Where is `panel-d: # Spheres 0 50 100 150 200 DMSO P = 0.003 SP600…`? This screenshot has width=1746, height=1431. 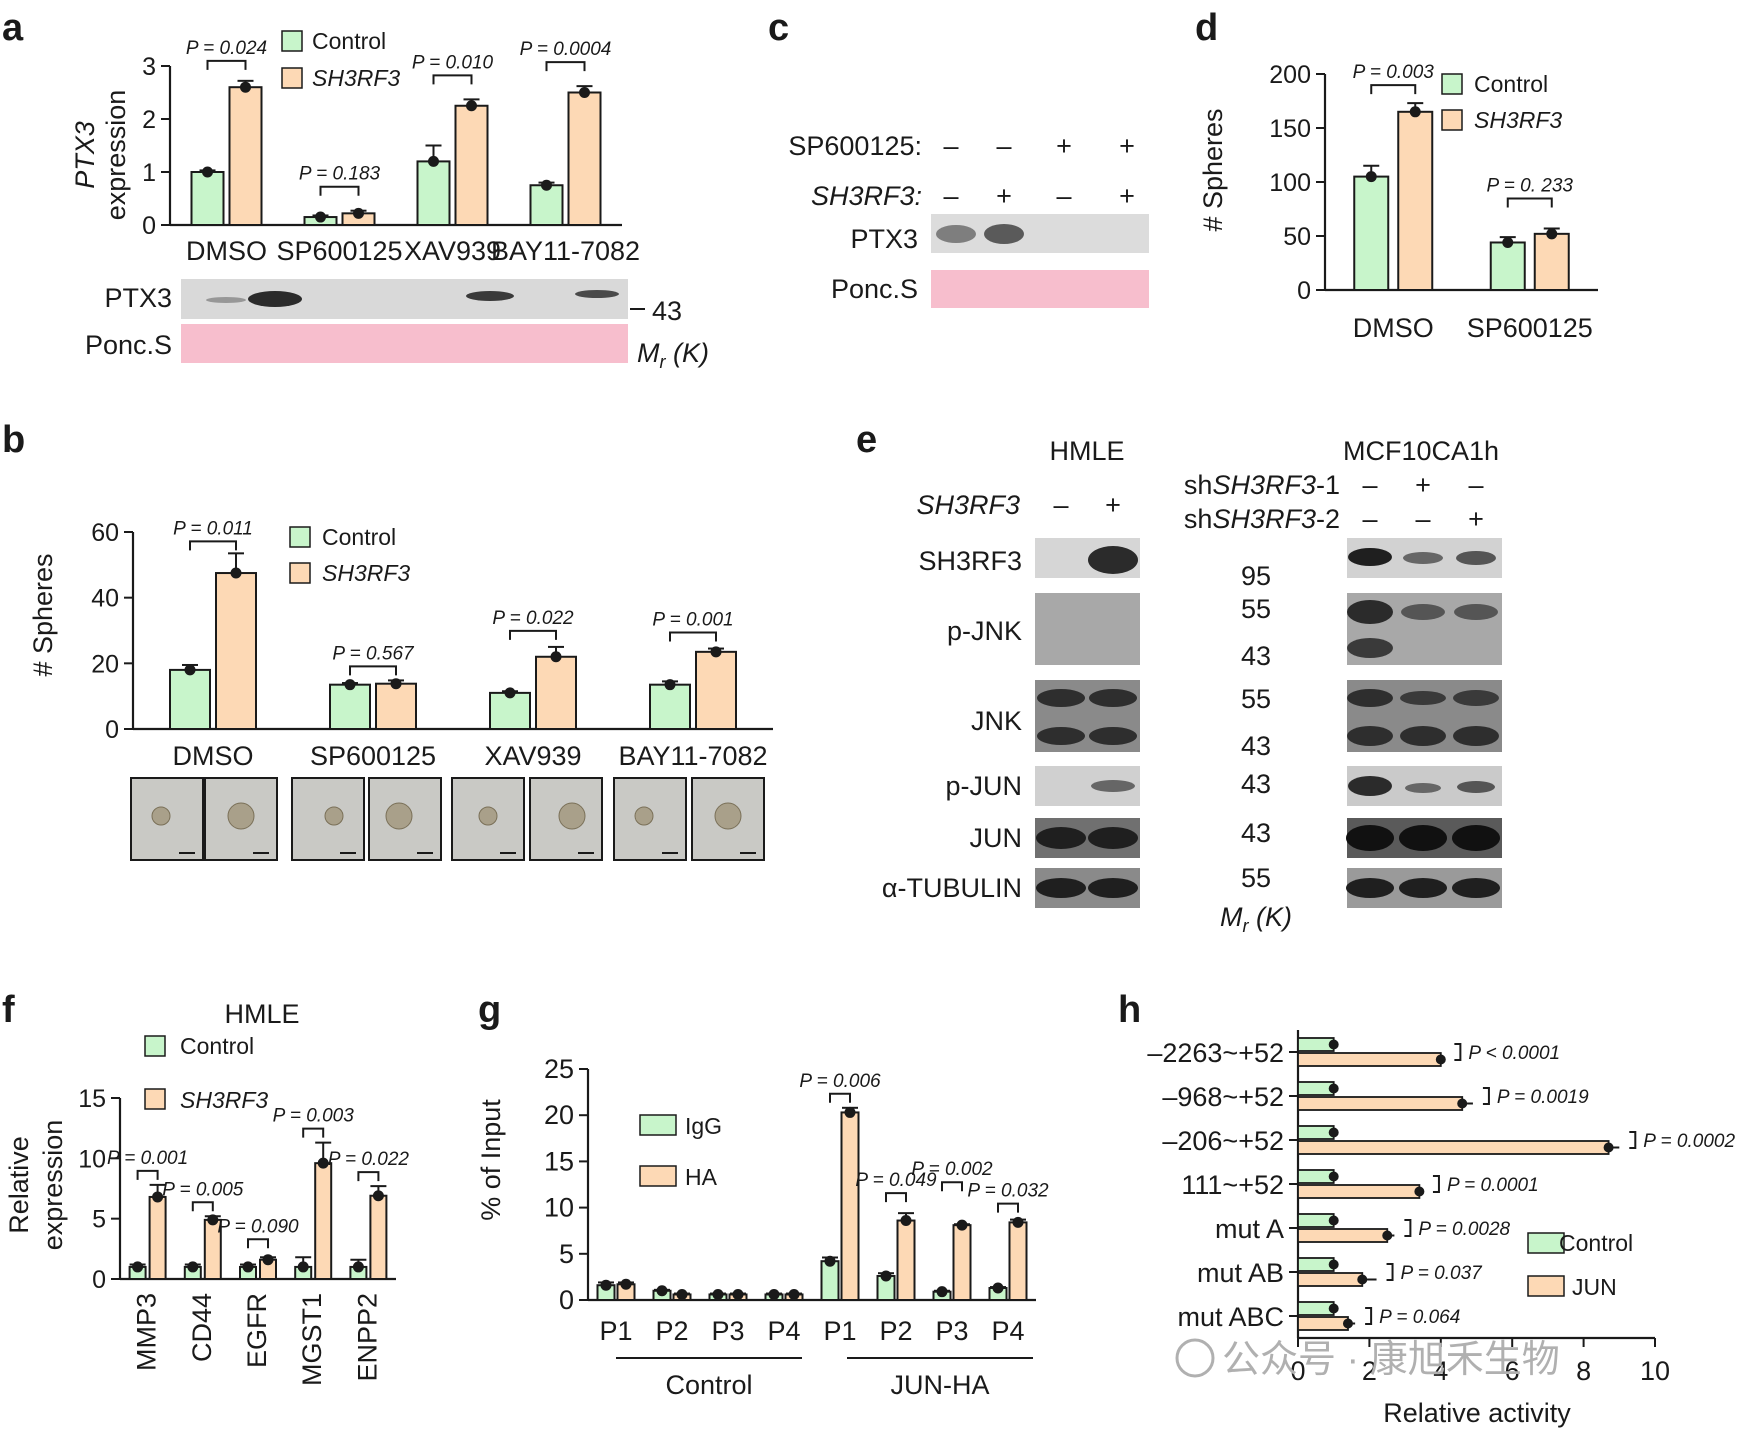
panel-d: # Spheres 0 50 100 150 200 DMSO P = 0.003 SP600… is located at coordinates (1398, 202).